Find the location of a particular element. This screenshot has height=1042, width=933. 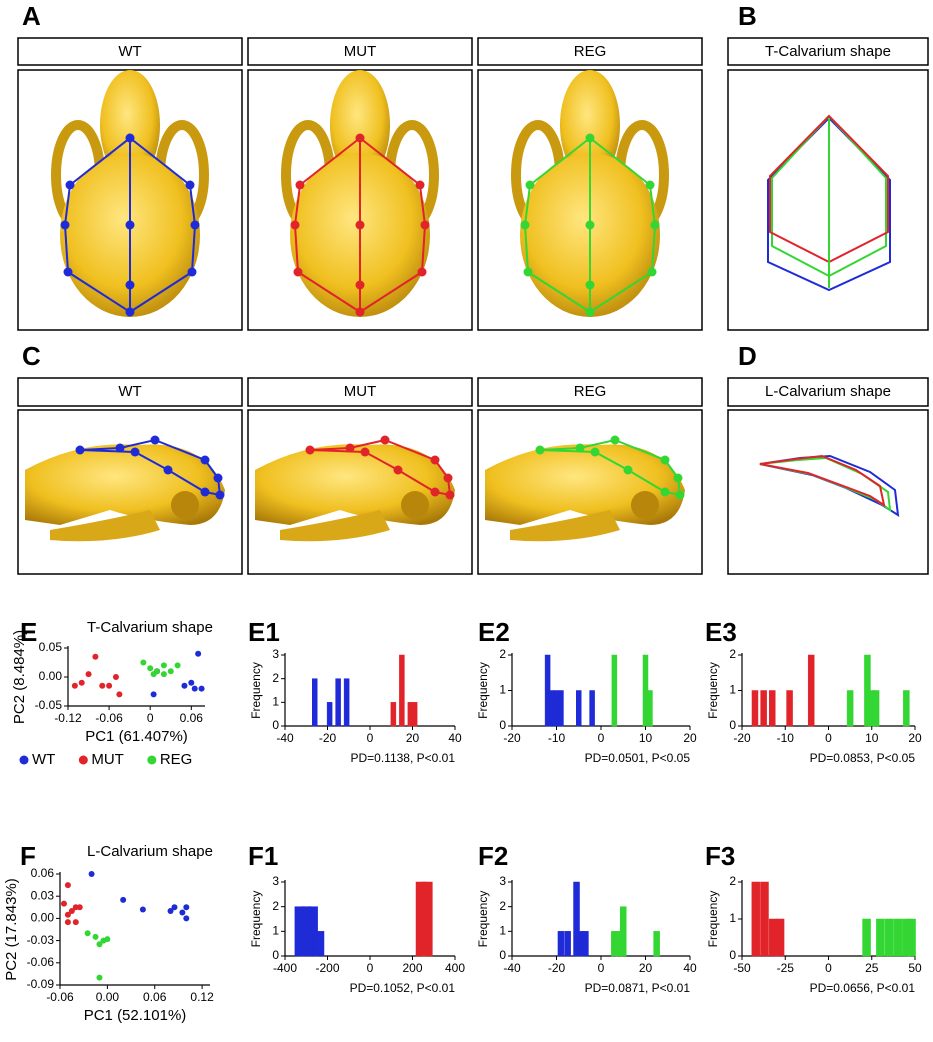

x-tick-label: -400 is located at coordinates (285, 968).